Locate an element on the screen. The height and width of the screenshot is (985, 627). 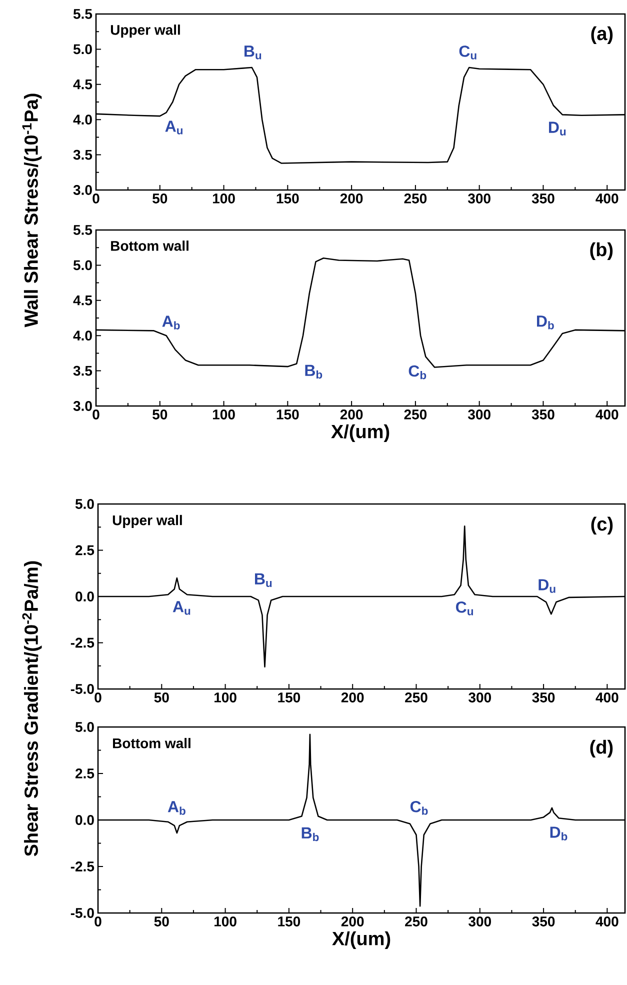
annotation: (a) is located at coordinates (602, 35).